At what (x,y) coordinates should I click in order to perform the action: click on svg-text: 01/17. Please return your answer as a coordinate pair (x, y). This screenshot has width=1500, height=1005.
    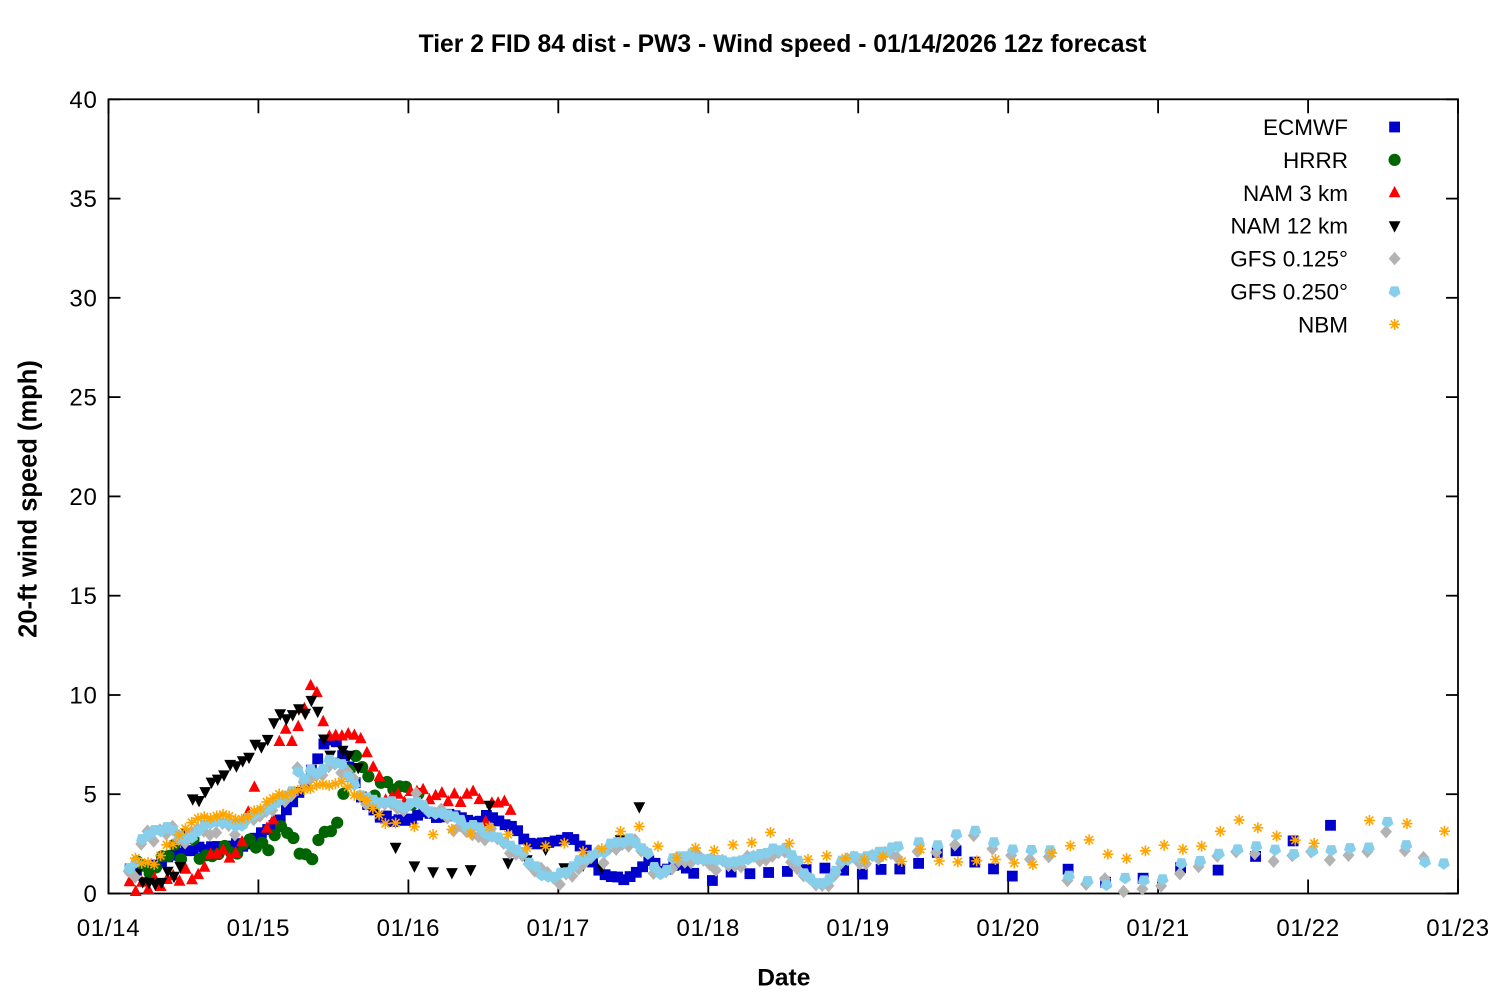
    Looking at the image, I should click on (559, 928).